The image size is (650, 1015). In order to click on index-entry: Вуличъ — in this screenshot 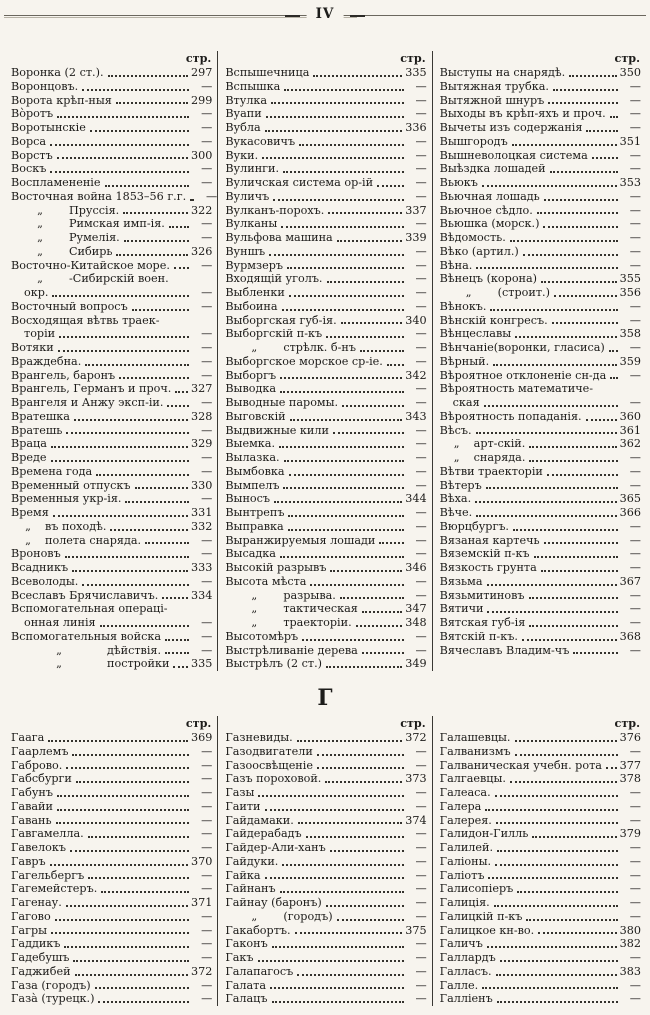, I will do `click(325, 197)`.